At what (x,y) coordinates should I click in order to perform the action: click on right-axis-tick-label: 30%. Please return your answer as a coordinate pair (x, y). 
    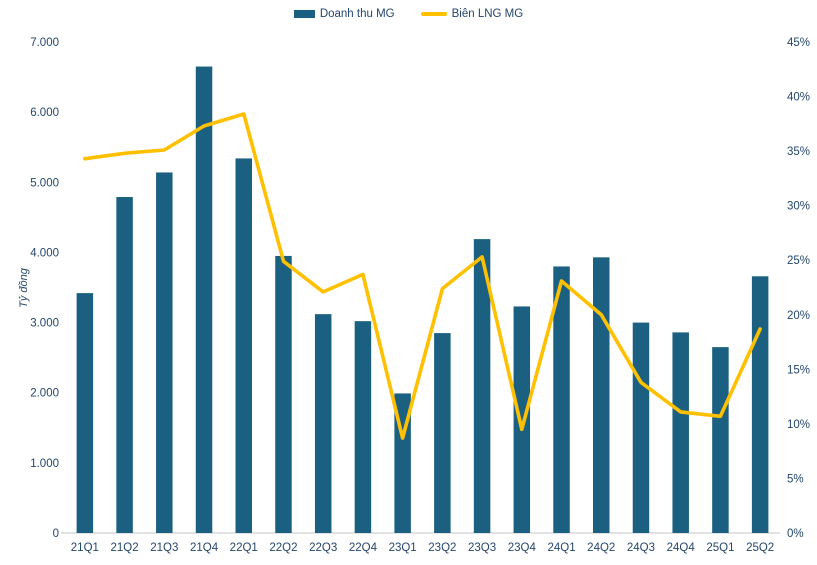
    Looking at the image, I should click on (798, 207).